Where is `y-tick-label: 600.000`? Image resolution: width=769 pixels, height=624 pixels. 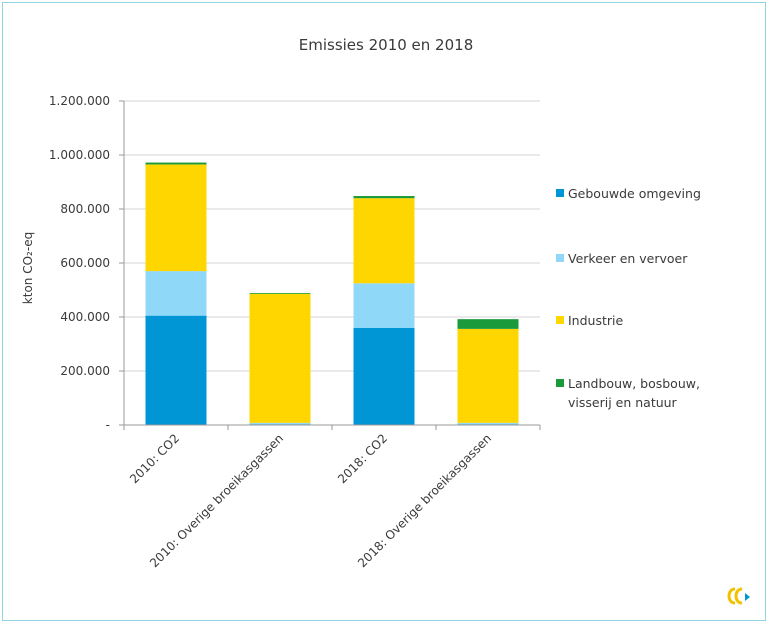 y-tick-label: 600.000 is located at coordinates (85, 263).